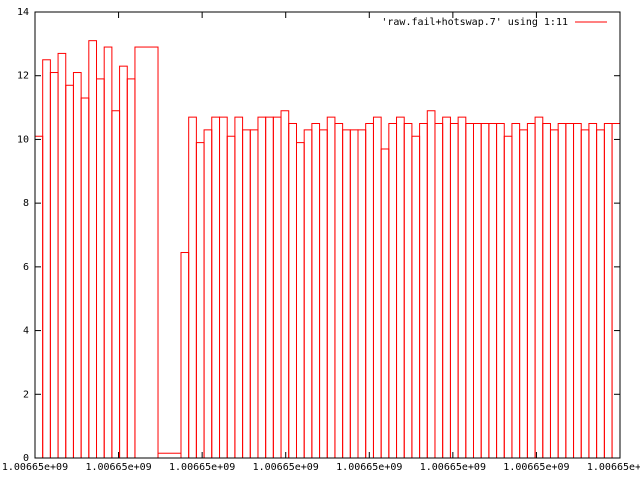 The image size is (640, 480). I want to click on y-tick-label: 8, so click(26, 203).